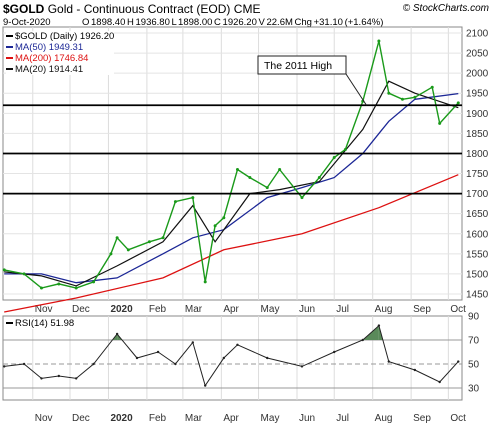 This screenshot has height=428, width=495. I want to click on exchange: CME, so click(247, 9).